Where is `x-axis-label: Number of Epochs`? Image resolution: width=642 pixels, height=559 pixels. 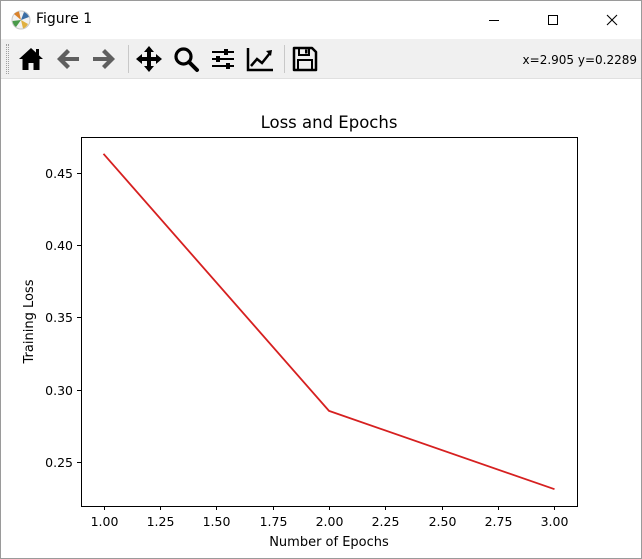 x-axis-label: Number of Epochs is located at coordinates (329, 542).